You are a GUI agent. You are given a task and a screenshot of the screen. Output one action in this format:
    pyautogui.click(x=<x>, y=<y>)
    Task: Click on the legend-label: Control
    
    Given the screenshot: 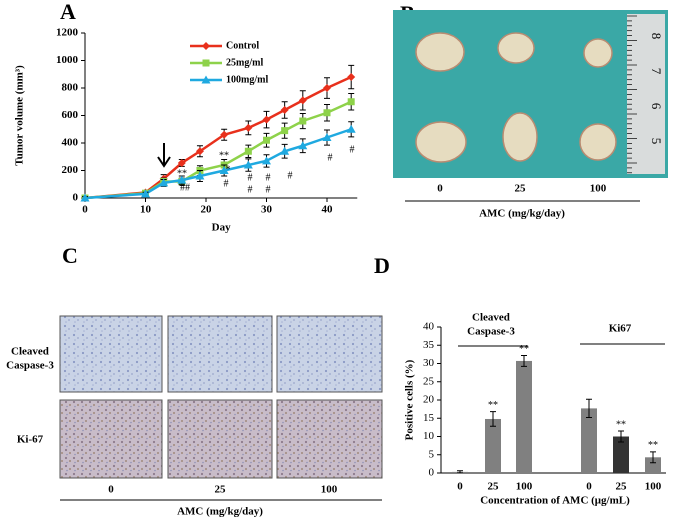 What is the action you would take?
    pyautogui.click(x=242, y=45)
    